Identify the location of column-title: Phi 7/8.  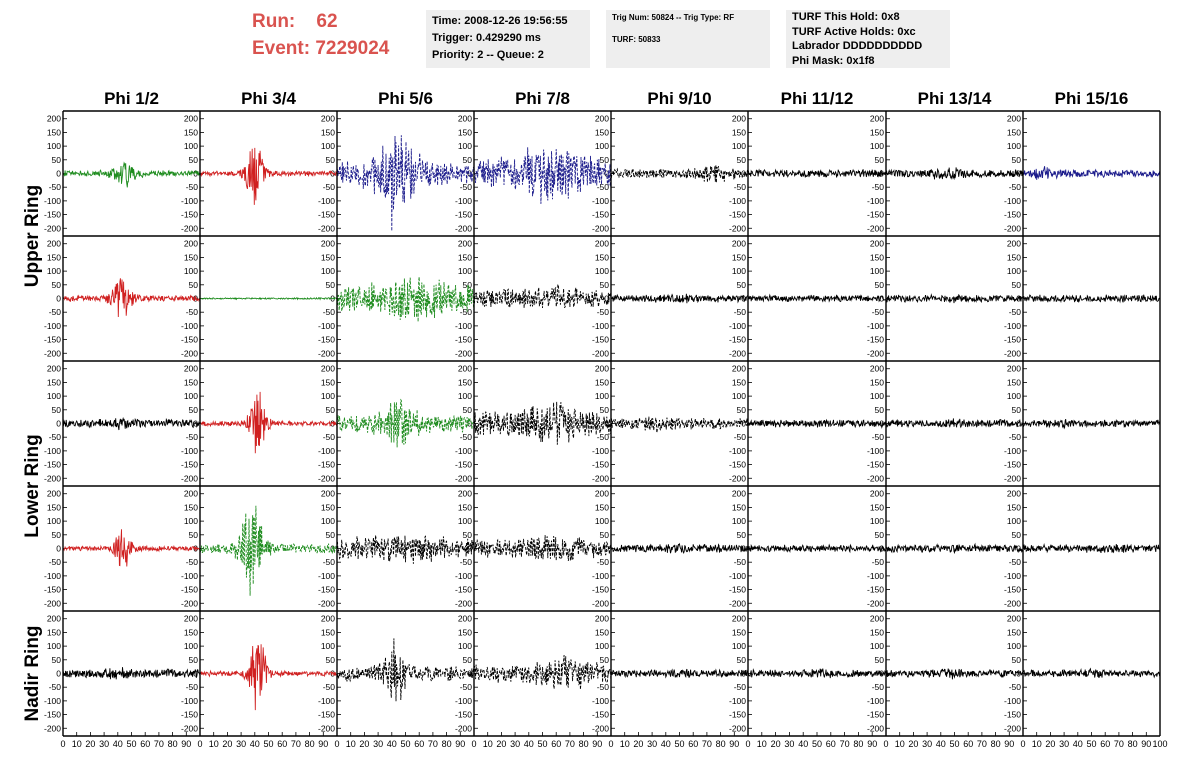
(542, 98).